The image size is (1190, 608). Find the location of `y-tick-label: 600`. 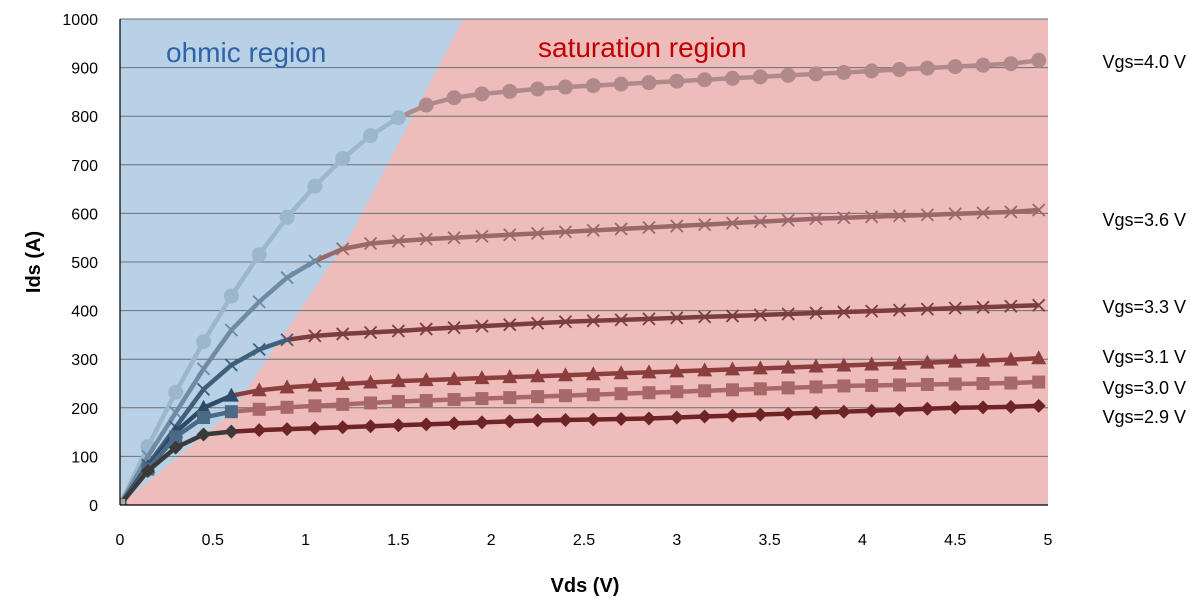

y-tick-label: 600 is located at coordinates (84, 214).